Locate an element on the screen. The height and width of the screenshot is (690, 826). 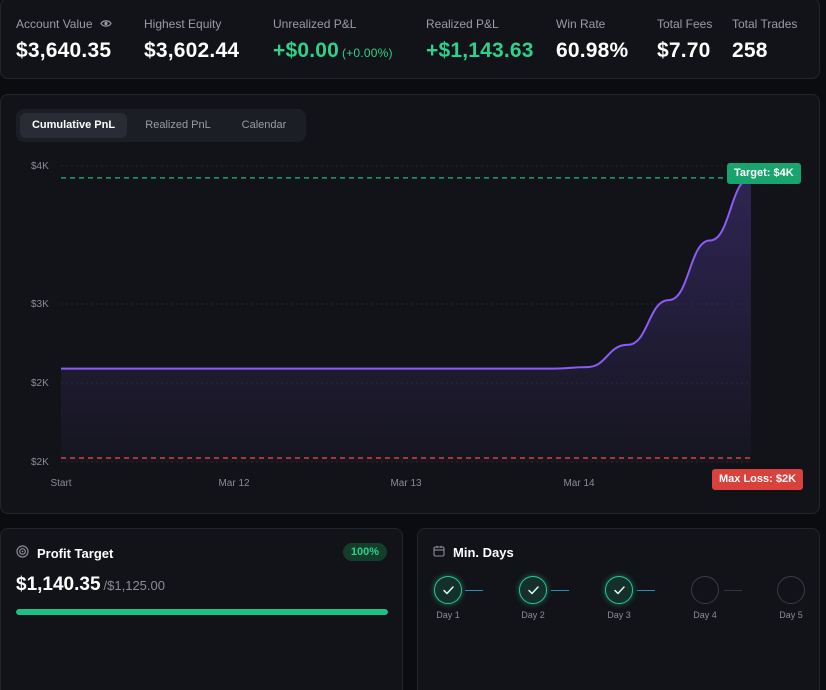
y-tick-label: $4K is located at coordinates (40, 166).